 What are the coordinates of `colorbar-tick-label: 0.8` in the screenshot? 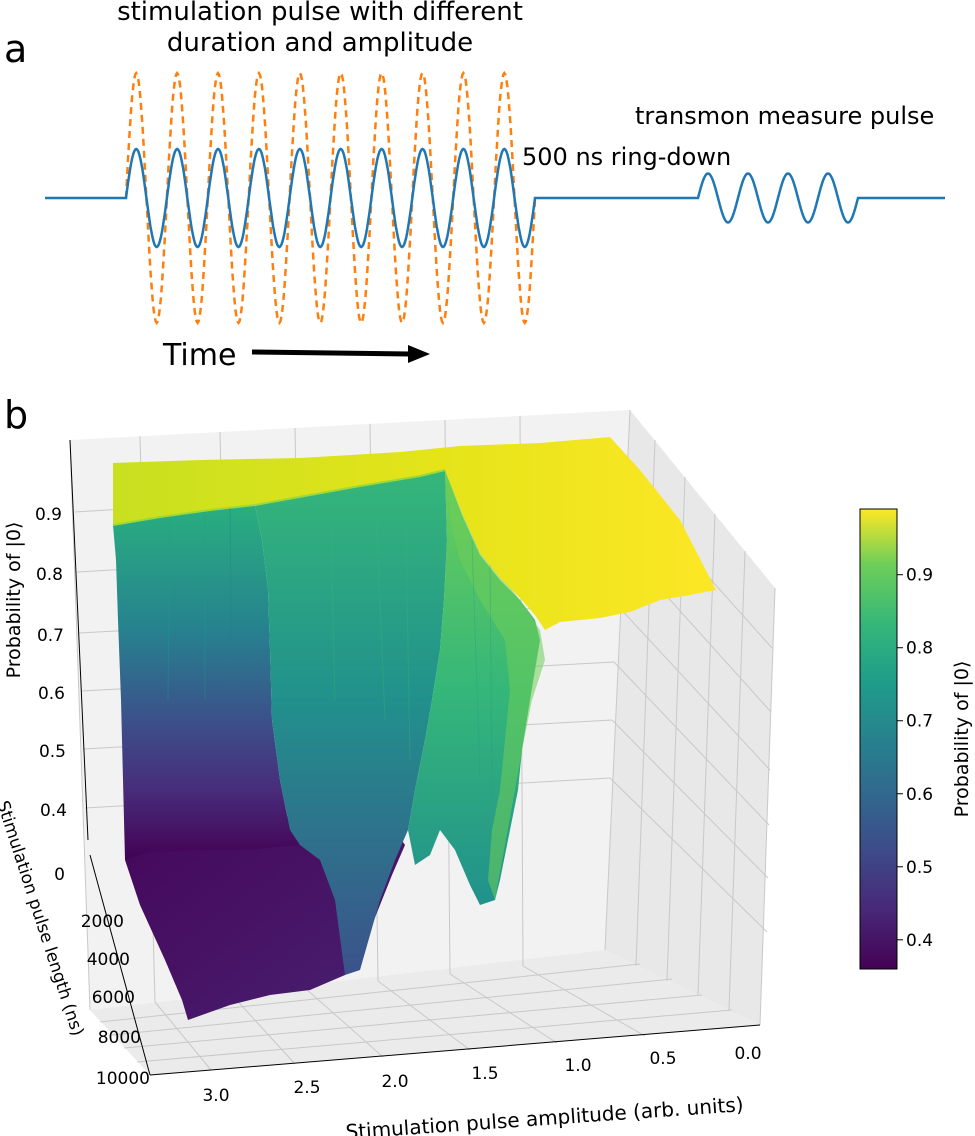 It's located at (919, 649).